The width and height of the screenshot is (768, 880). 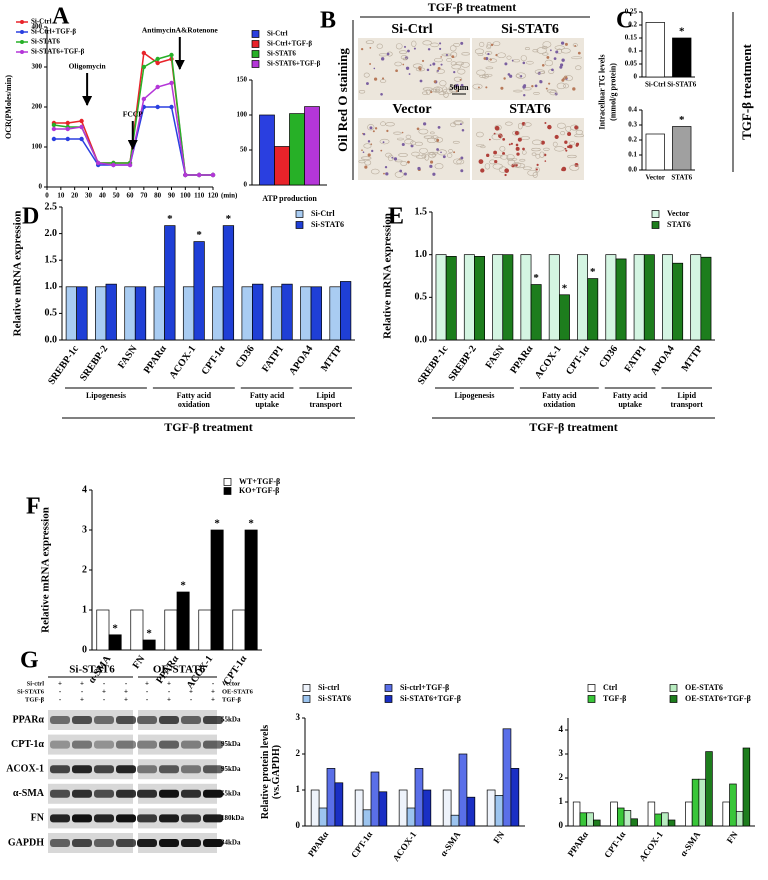 I want to click on column-label: Si-STAT6, so click(x=530, y=29).